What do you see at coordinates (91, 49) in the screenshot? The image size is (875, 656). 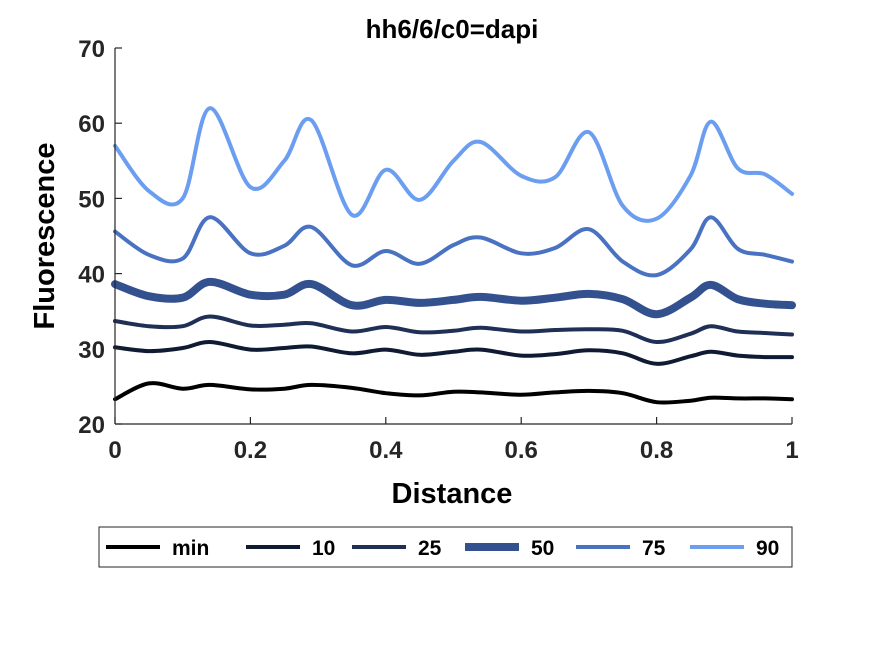 I see `y-tick-label: 70` at bounding box center [91, 49].